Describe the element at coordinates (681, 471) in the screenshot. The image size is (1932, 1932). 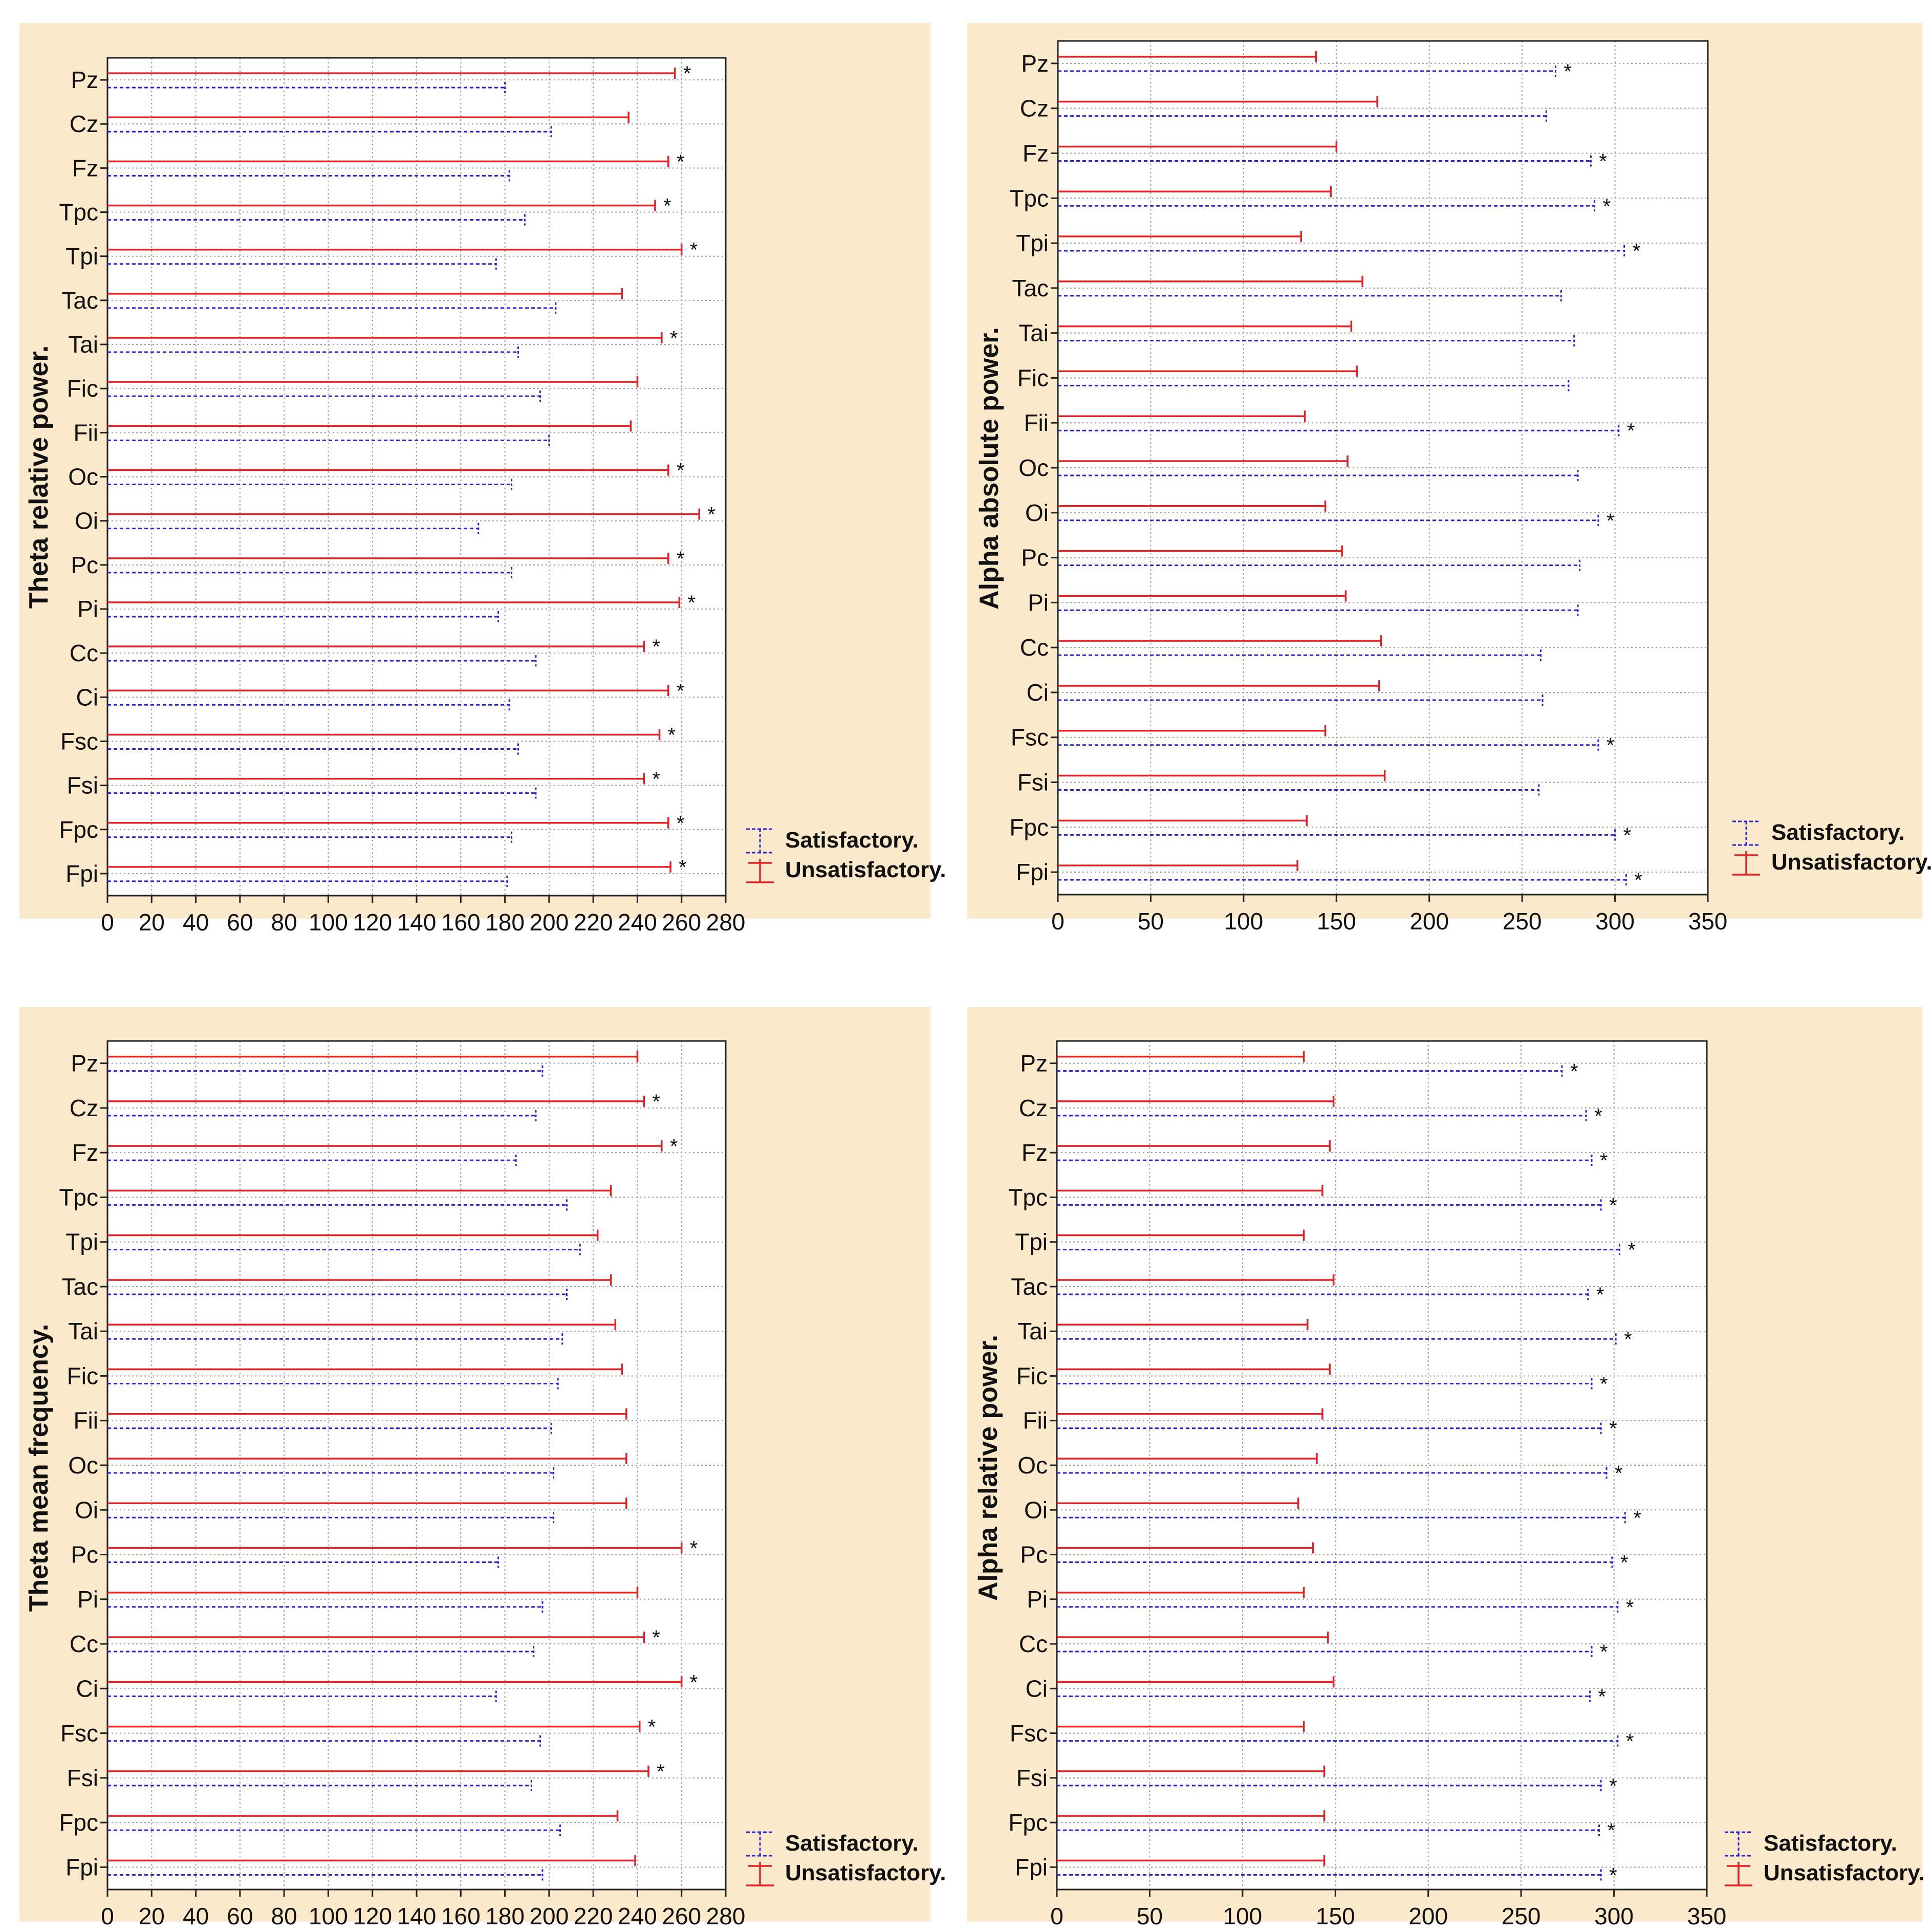
I see `significance-marker-oc: *` at that location.